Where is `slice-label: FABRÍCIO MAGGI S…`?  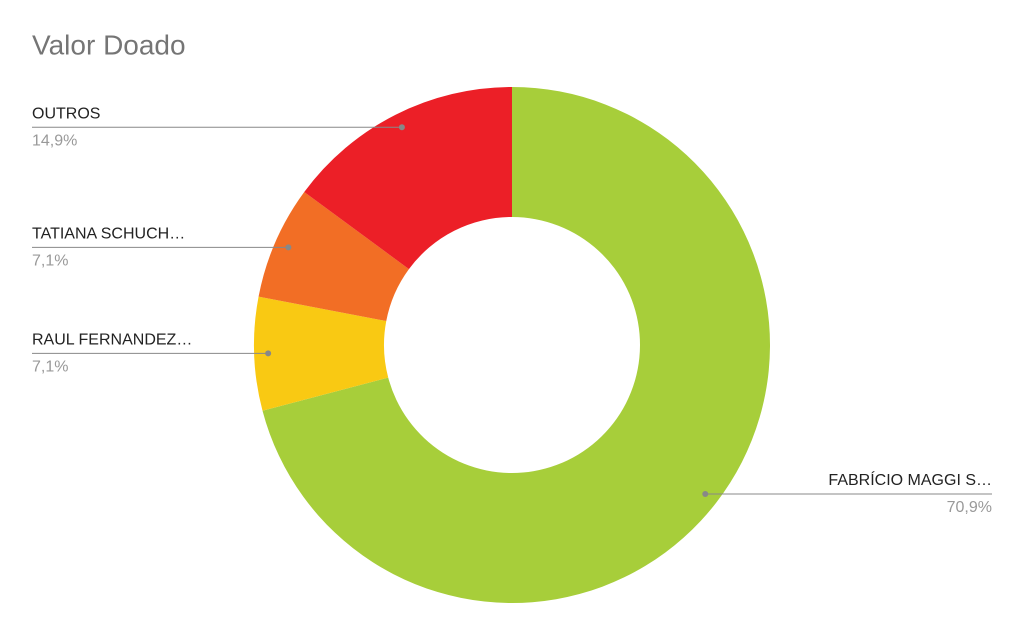 slice-label: FABRÍCIO MAGGI S… is located at coordinates (910, 479).